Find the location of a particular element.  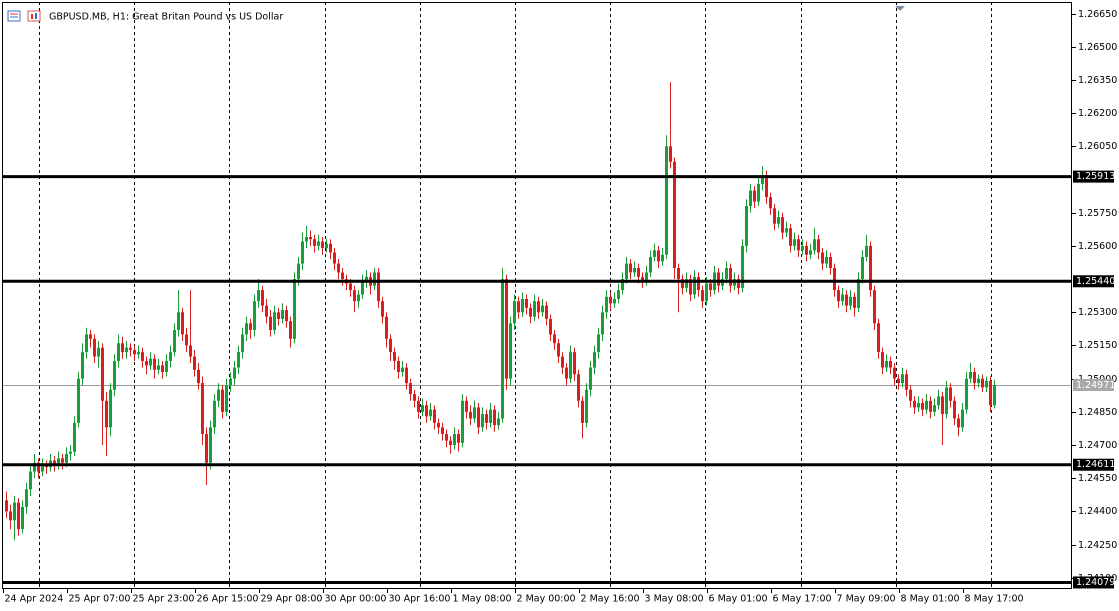

y-tick-label: 1.26200 is located at coordinates (1097, 113).